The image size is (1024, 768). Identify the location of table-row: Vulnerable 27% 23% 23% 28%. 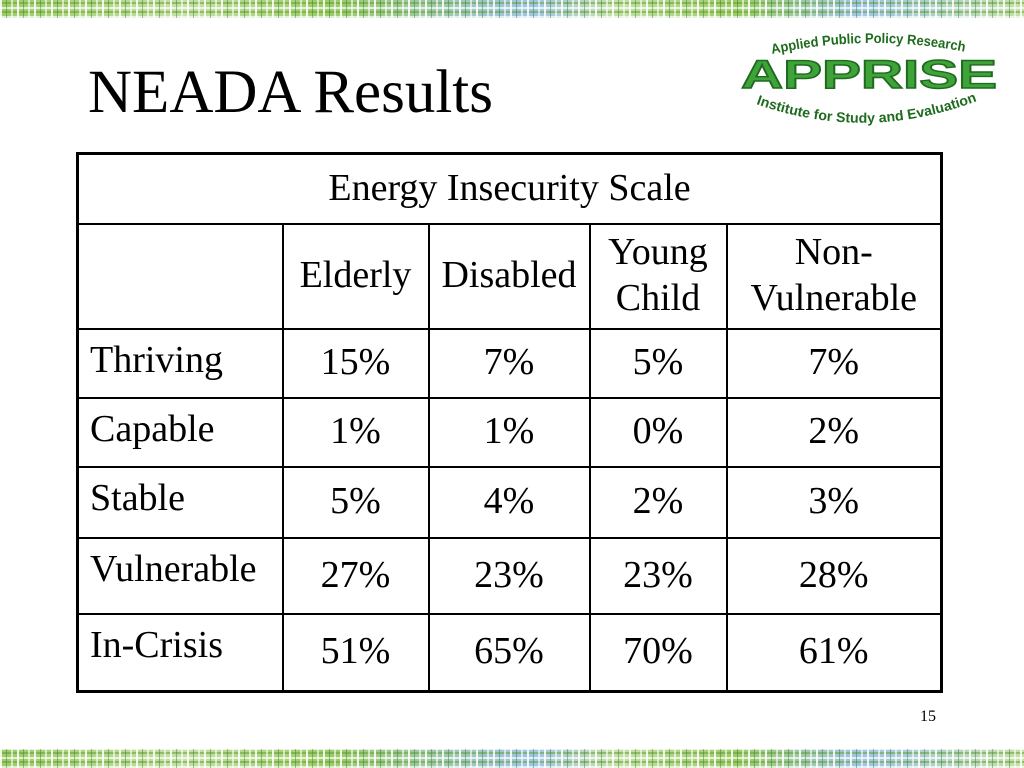
(509, 575).